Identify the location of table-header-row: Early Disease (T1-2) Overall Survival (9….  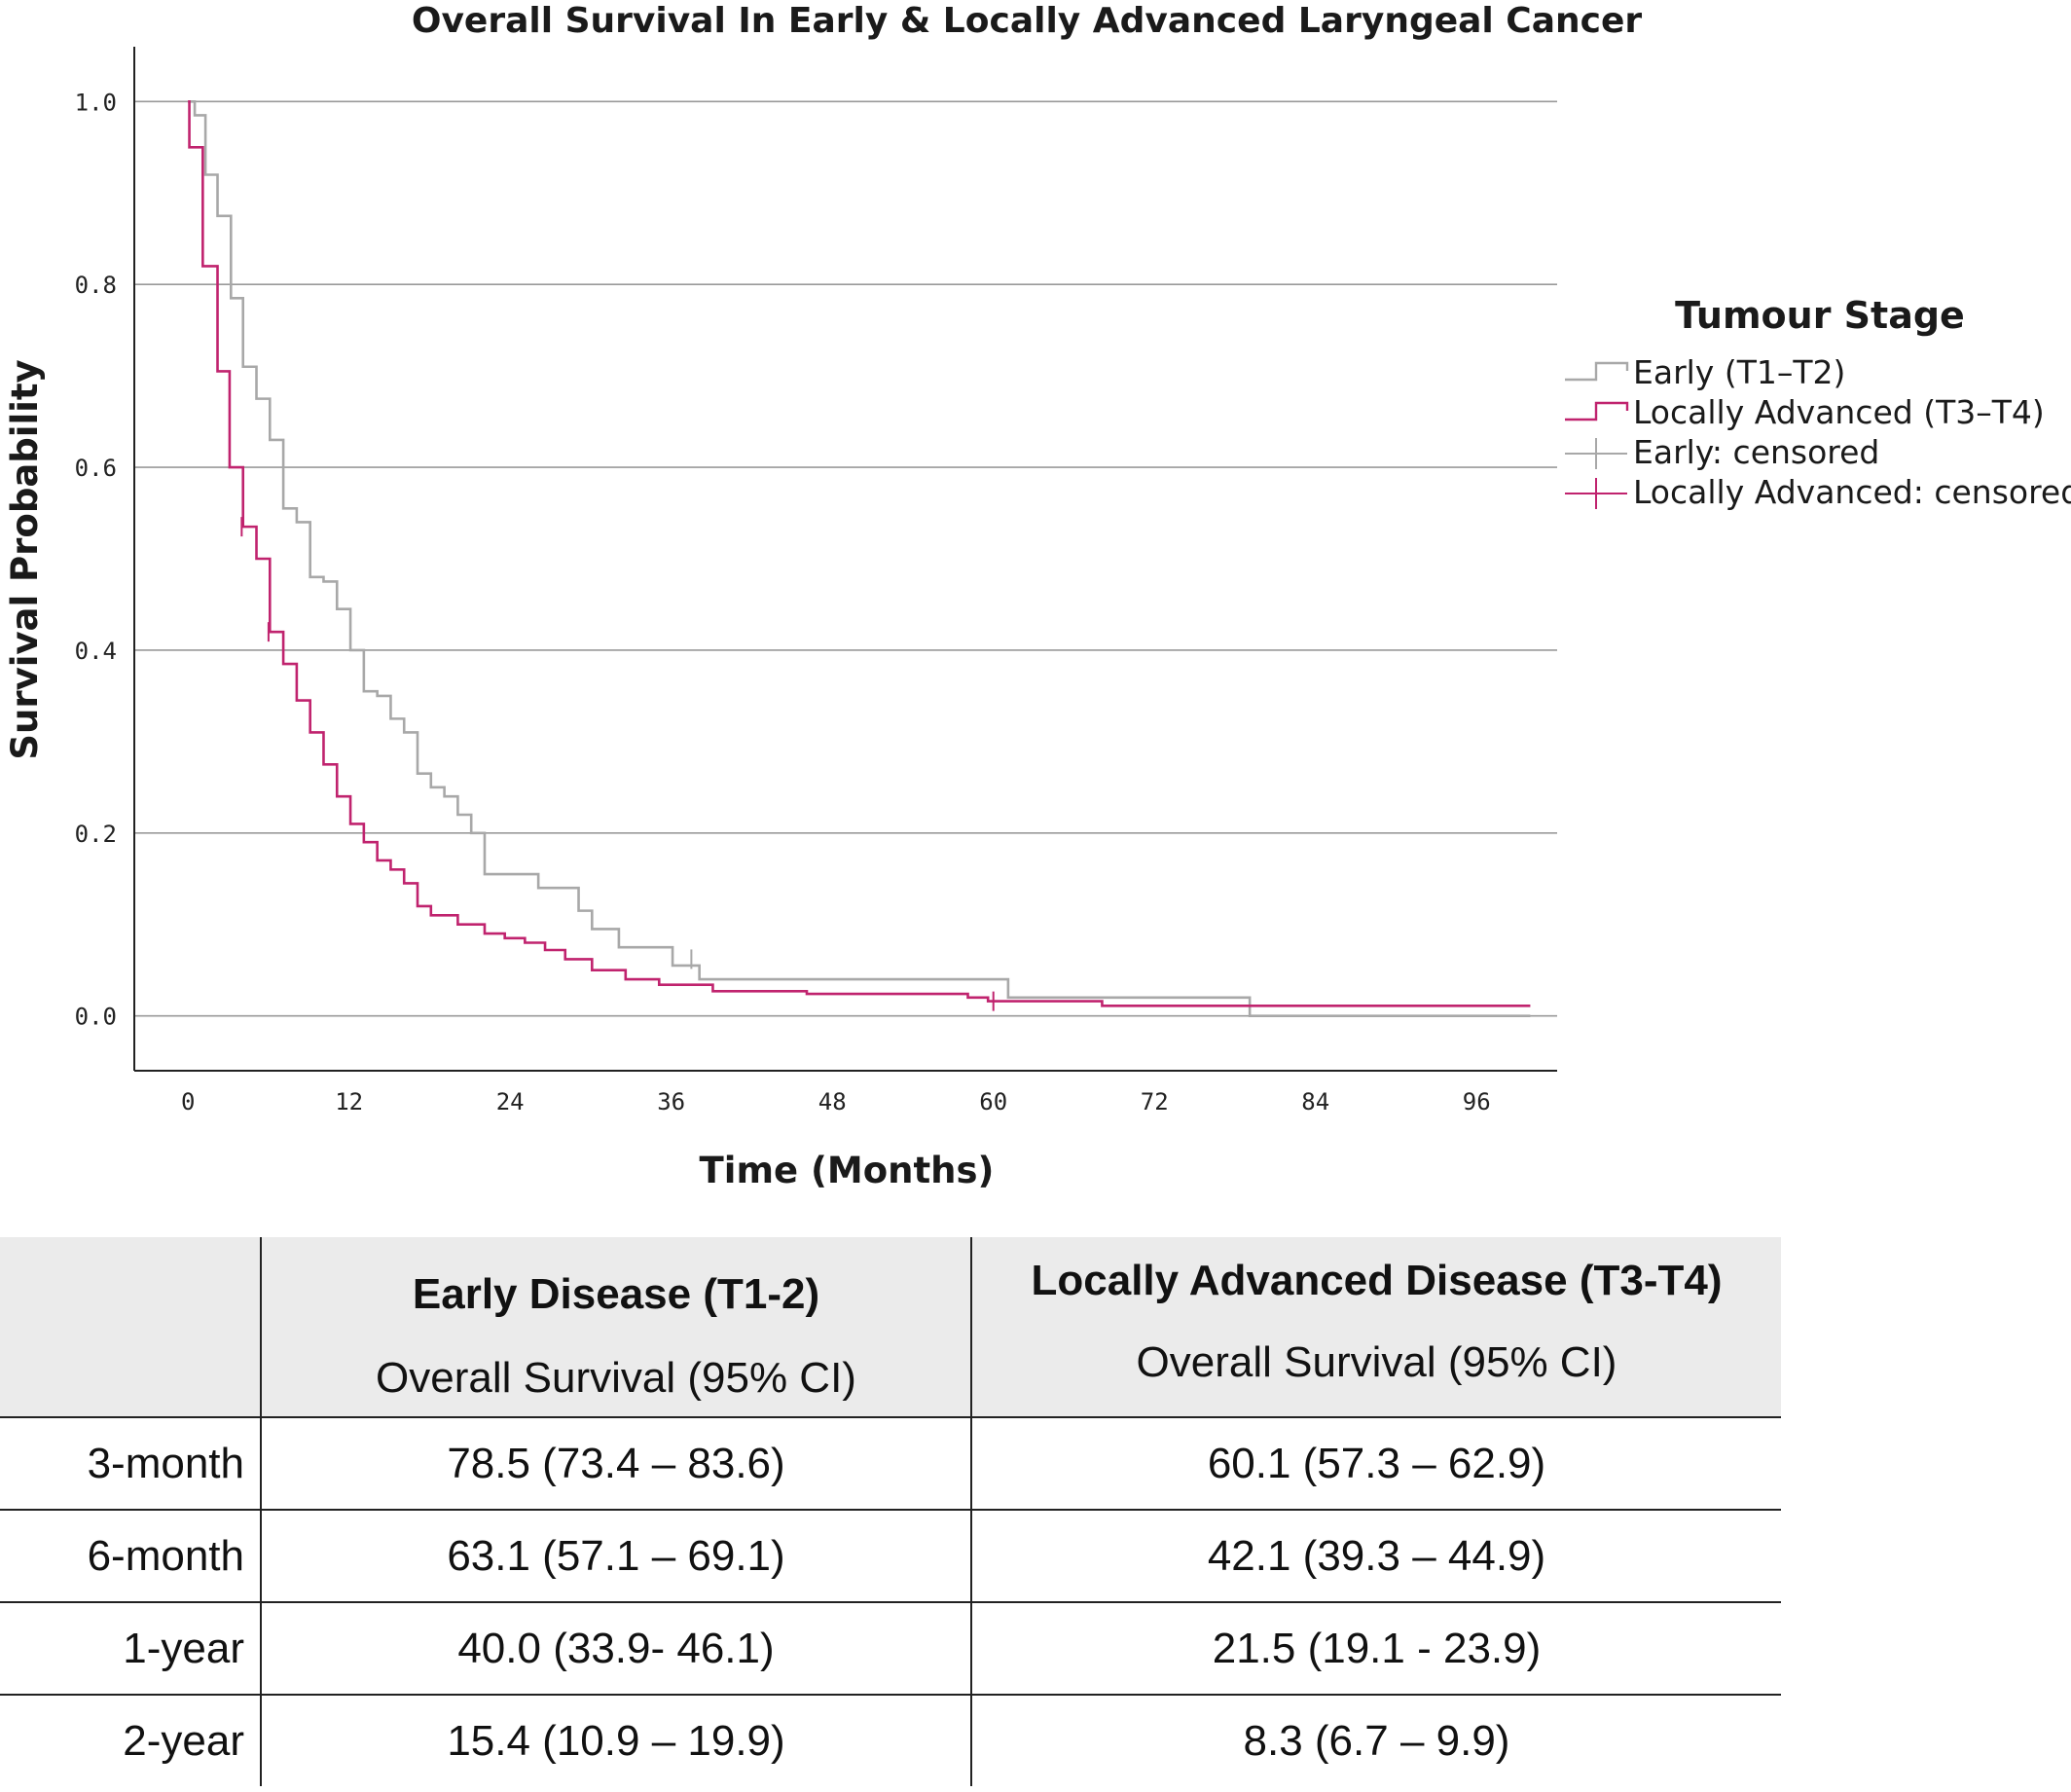
(891, 1327).